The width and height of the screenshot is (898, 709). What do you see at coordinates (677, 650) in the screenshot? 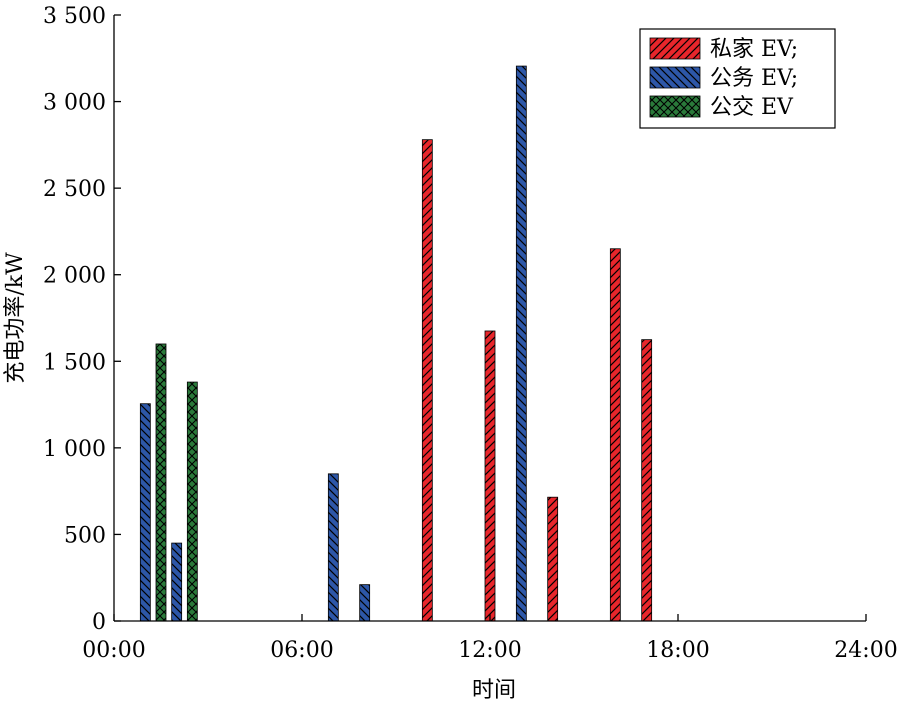
I see `x-tick-label: 18:00` at bounding box center [677, 650].